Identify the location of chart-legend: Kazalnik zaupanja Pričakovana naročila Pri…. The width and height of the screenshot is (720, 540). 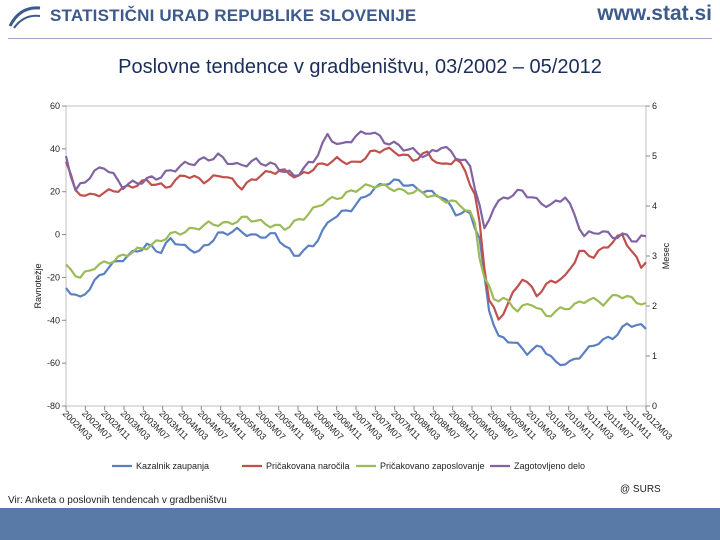
(348, 466).